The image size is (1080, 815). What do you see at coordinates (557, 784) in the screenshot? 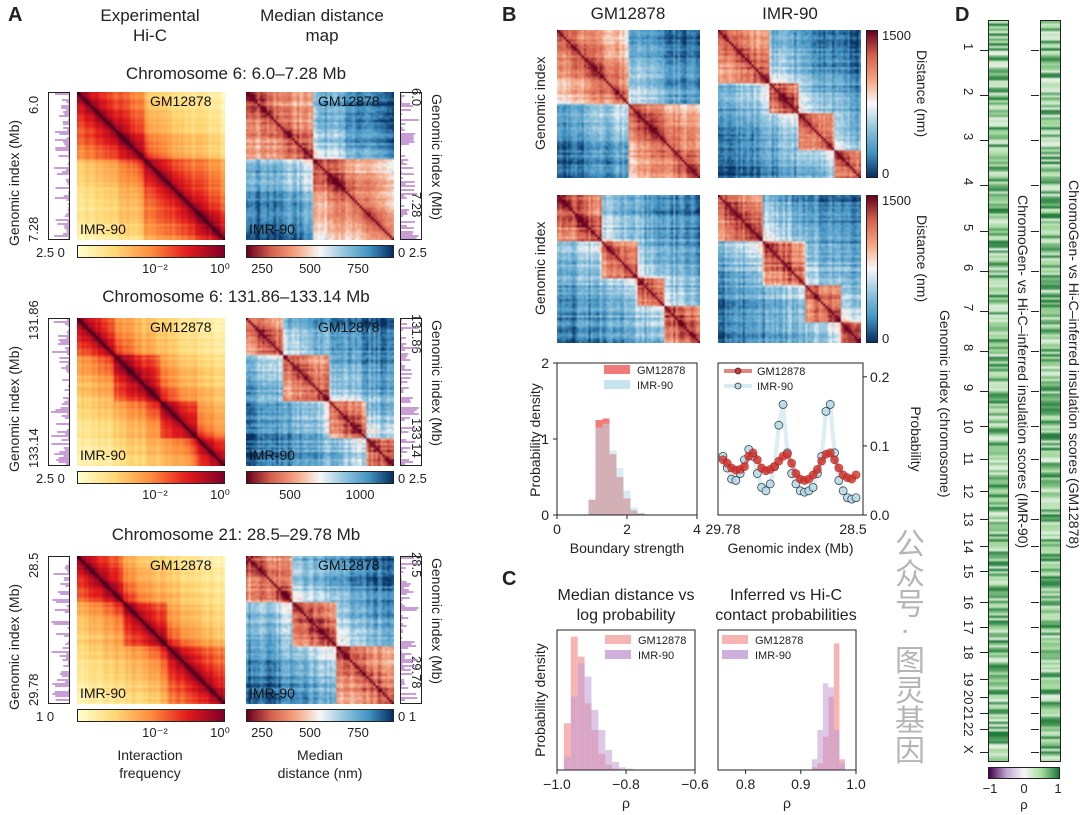
I see `c-left-xtick-label: −1.0` at bounding box center [557, 784].